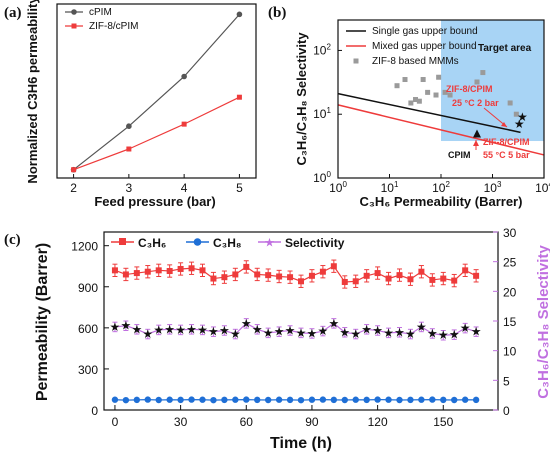 Image resolution: width=550 pixels, height=458 pixels. I want to click on legend-label-cpim: cPIM, so click(100, 12).